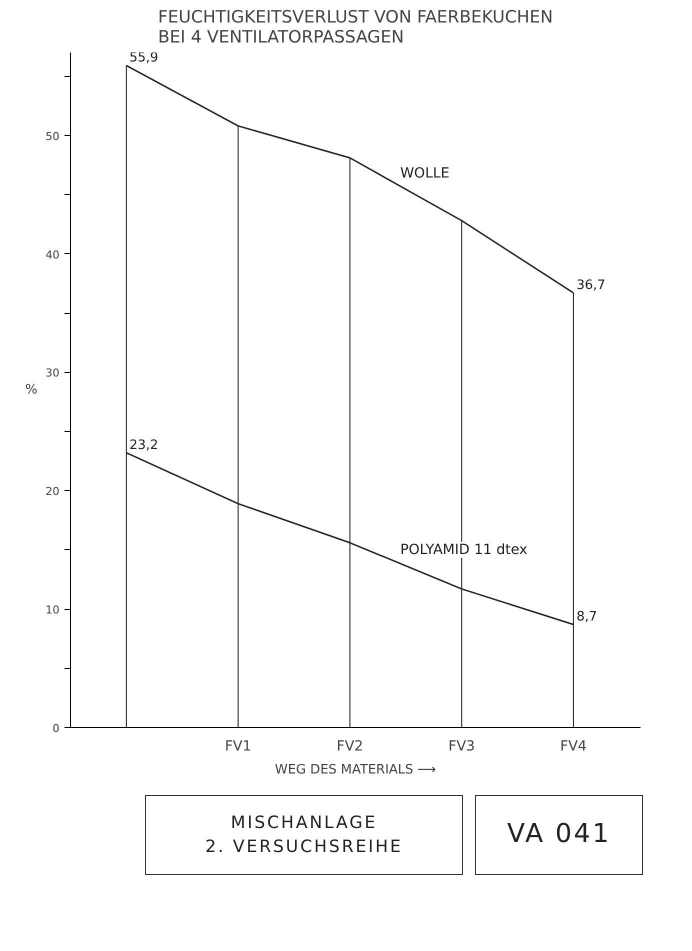 This screenshot has width=692, height=951. Describe the element at coordinates (143, 445) in the screenshot. I see `data-label: 23,2` at that location.